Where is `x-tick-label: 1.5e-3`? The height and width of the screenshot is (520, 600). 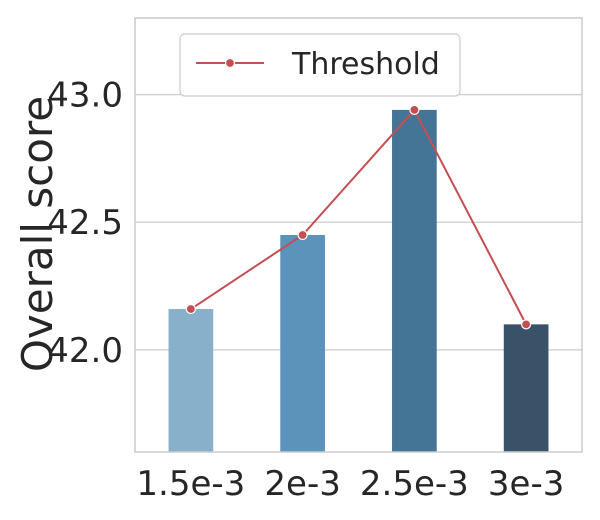
x-tick-label: 1.5e-3 is located at coordinates (190, 484).